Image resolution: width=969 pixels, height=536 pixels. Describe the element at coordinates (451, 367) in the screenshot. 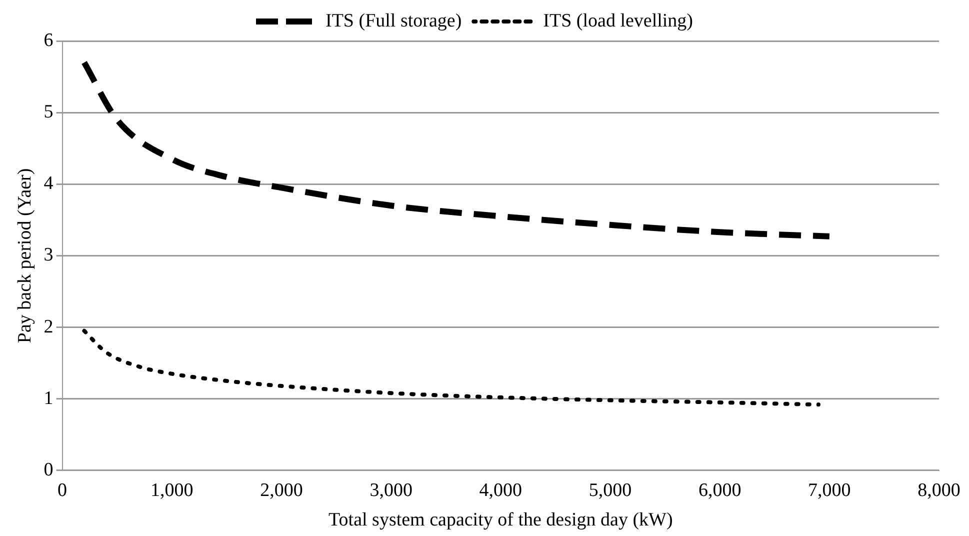

I see `line-series` at that location.